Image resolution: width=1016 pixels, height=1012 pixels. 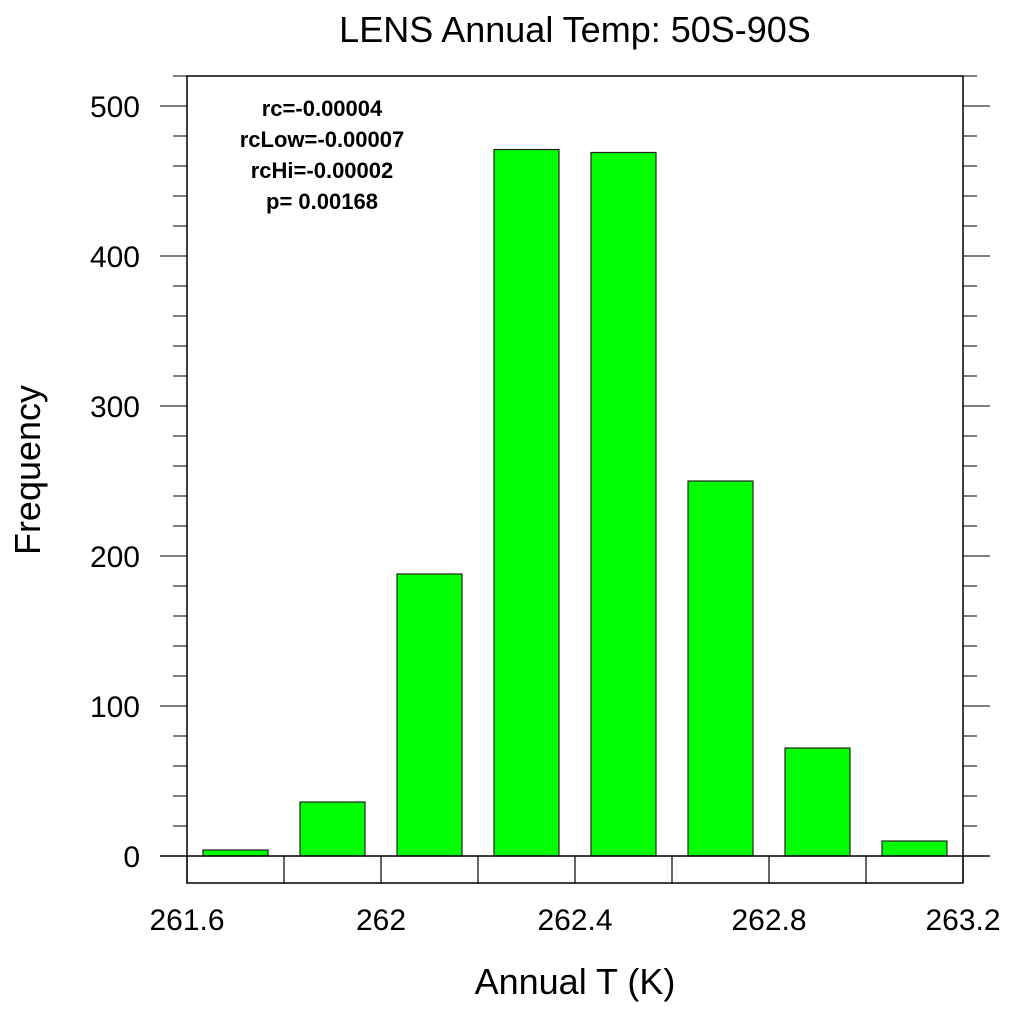 What do you see at coordinates (115, 407) in the screenshot?
I see `y-tick-label: 300` at bounding box center [115, 407].